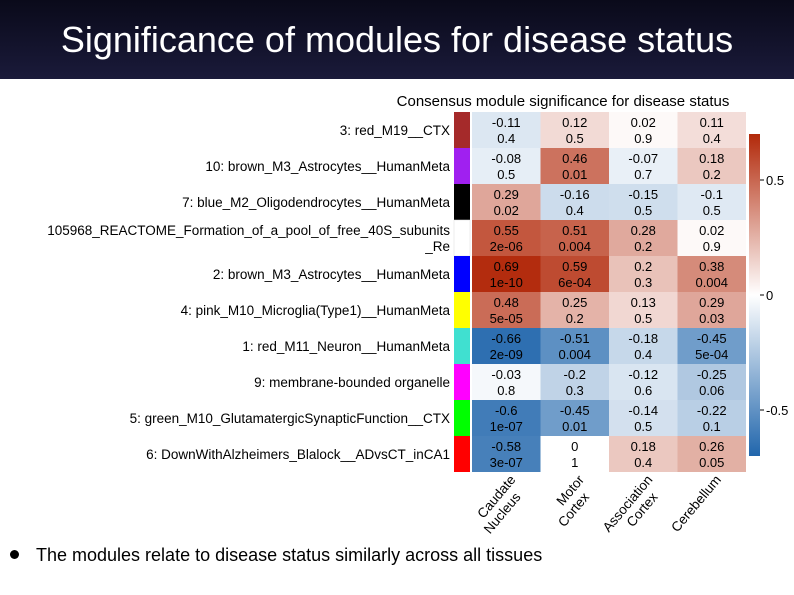 This screenshot has height=595, width=794. Describe the element at coordinates (506, 230) in the screenshot. I see `cell-value-label: 0.55` at that location.